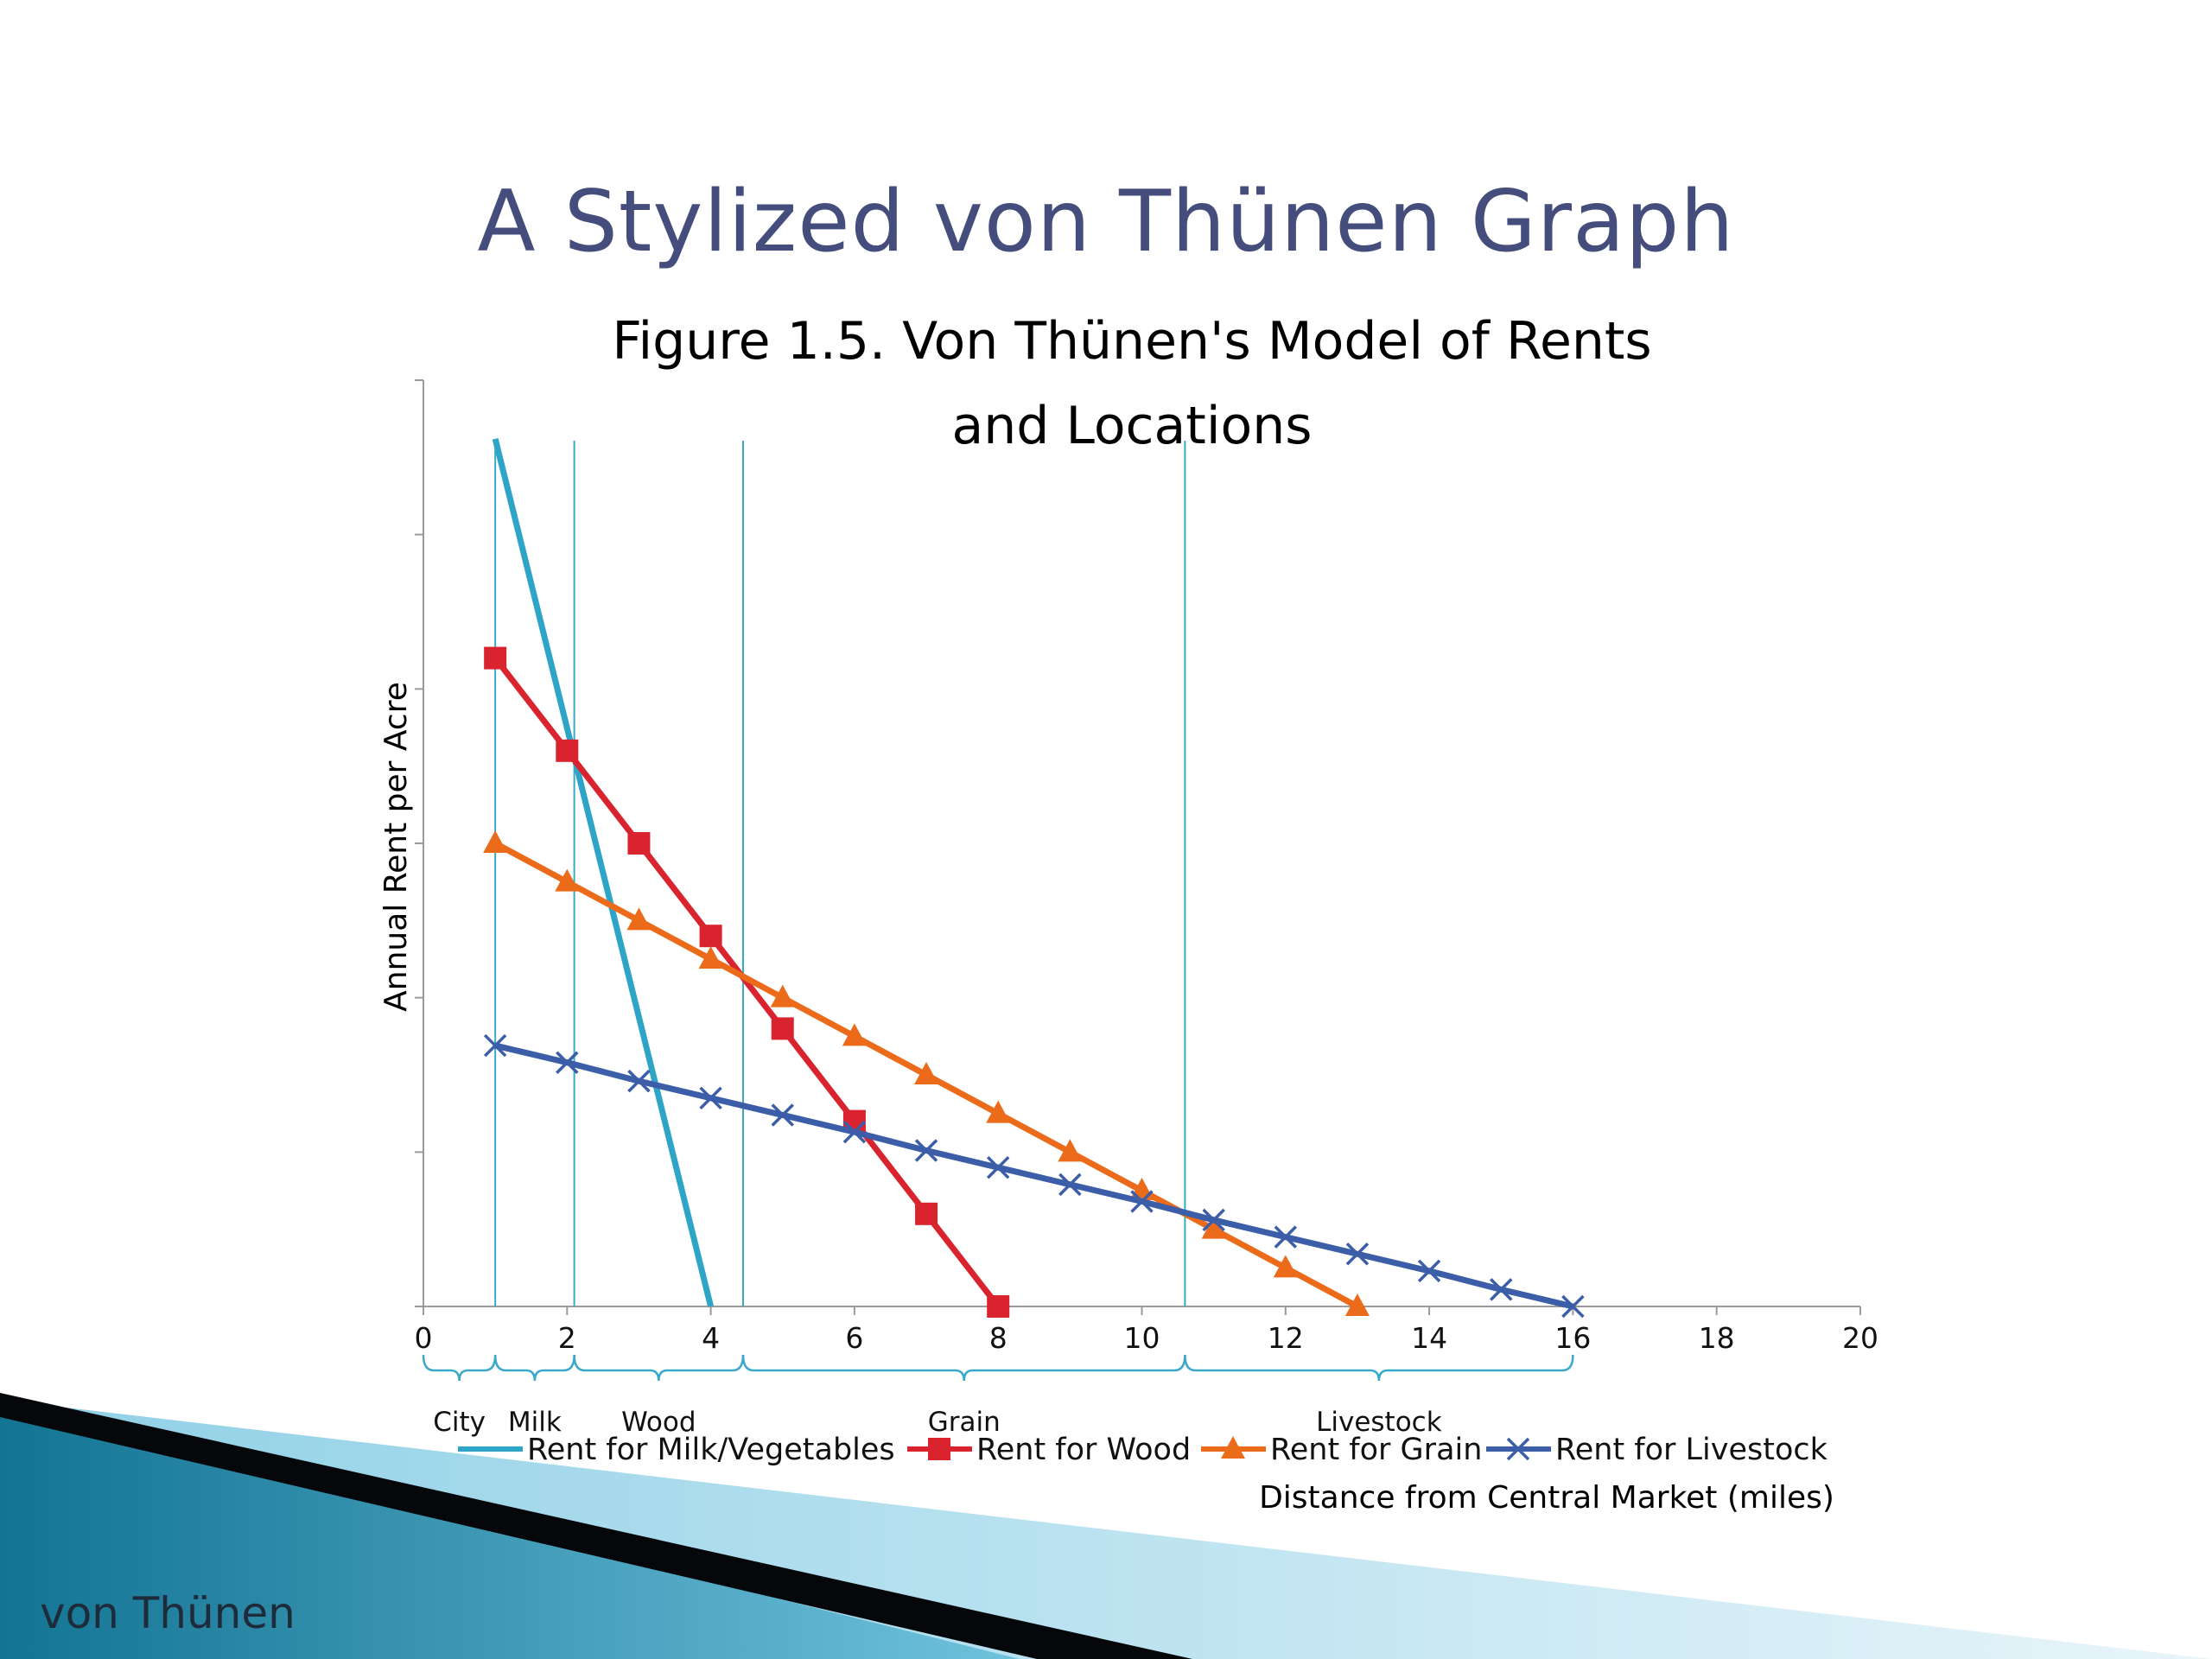 This screenshot has height=1659, width=2212. Describe the element at coordinates (1572, 1338) in the screenshot. I see `x-tick-label: 16` at that location.